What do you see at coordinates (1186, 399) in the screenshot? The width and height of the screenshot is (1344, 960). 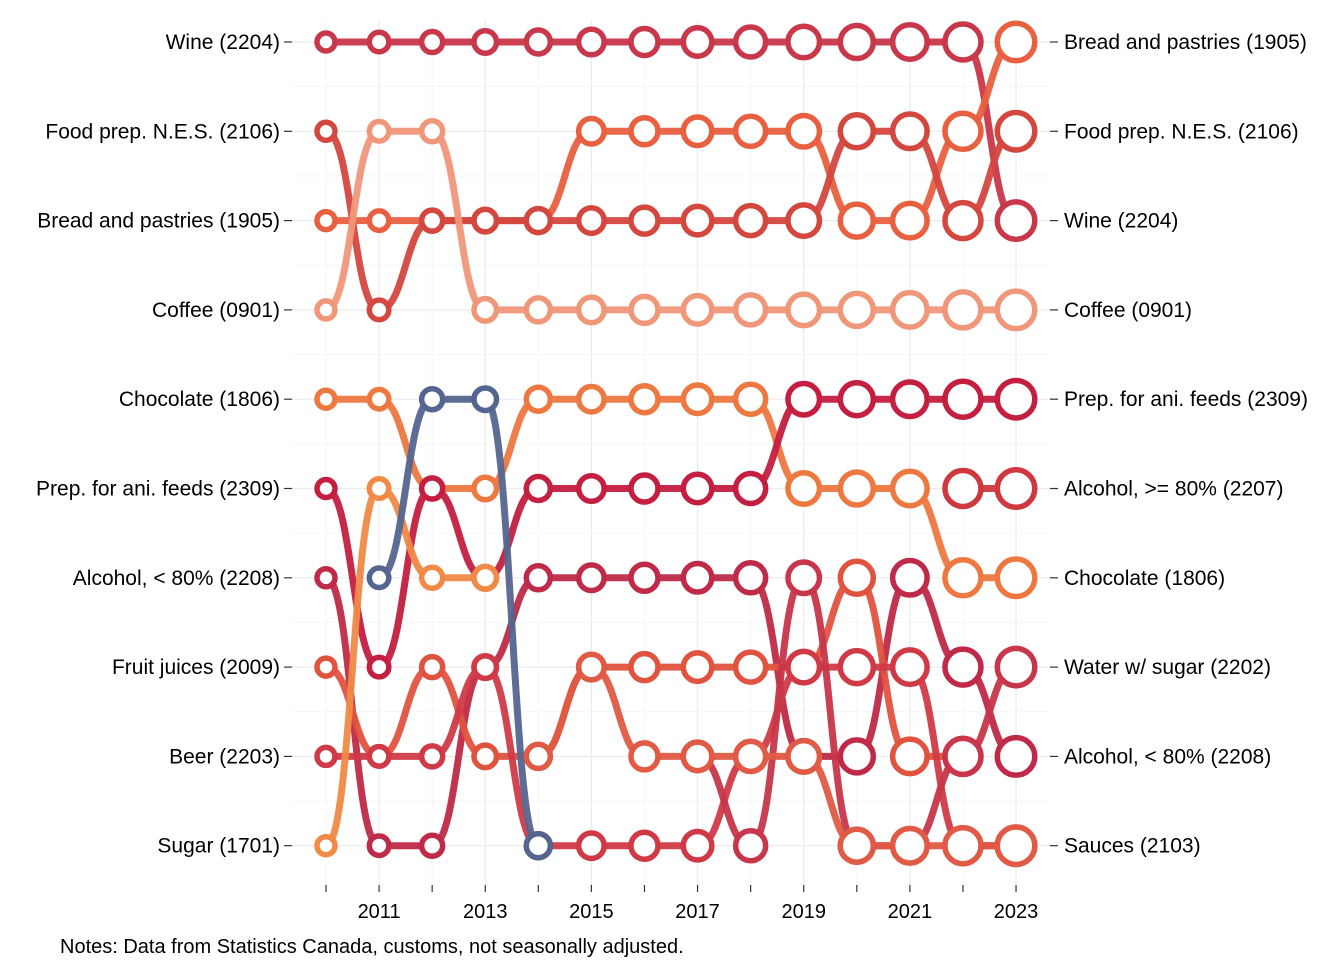 I see `y-label-right: Prep. for ani. feeds (2309)` at bounding box center [1186, 399].